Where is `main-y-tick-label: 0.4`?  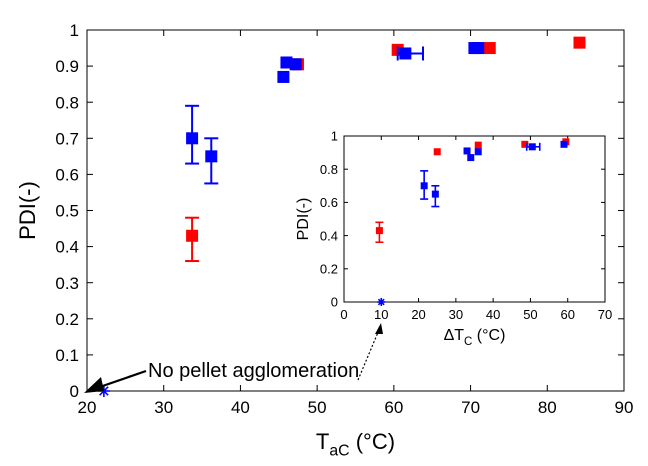
main-y-tick-label: 0.4 is located at coordinates (67, 247).